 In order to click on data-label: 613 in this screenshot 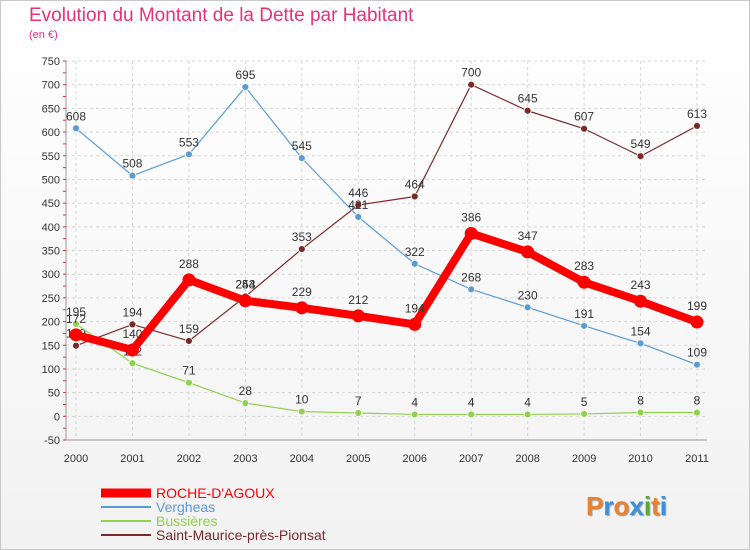, I will do `click(697, 114)`.